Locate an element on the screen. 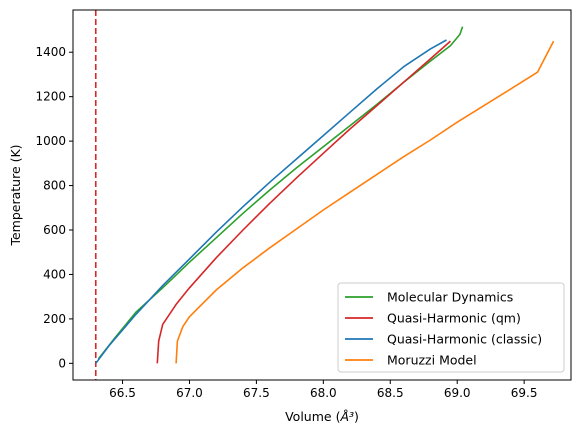  x-tick-label: 67.5 is located at coordinates (256, 393).